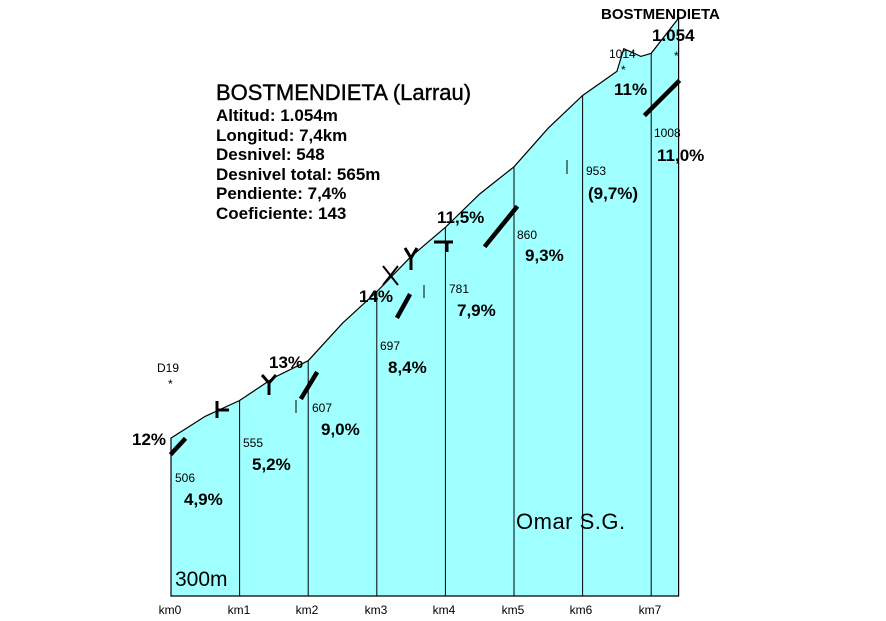 The width and height of the screenshot is (886, 621). What do you see at coordinates (660, 14) in the screenshot?
I see `summit-name: BOSTMENDIETA` at bounding box center [660, 14].